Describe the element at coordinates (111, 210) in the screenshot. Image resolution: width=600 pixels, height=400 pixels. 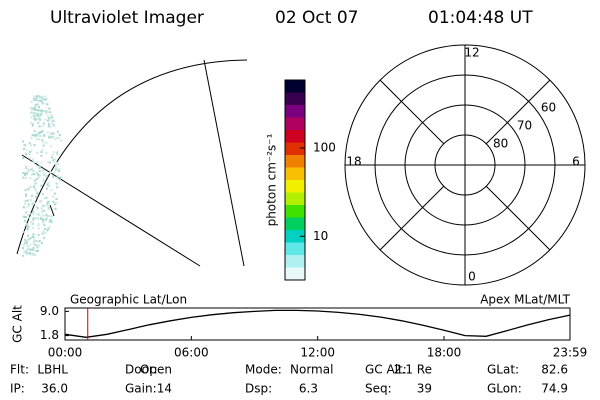
I see `lat-line` at that location.